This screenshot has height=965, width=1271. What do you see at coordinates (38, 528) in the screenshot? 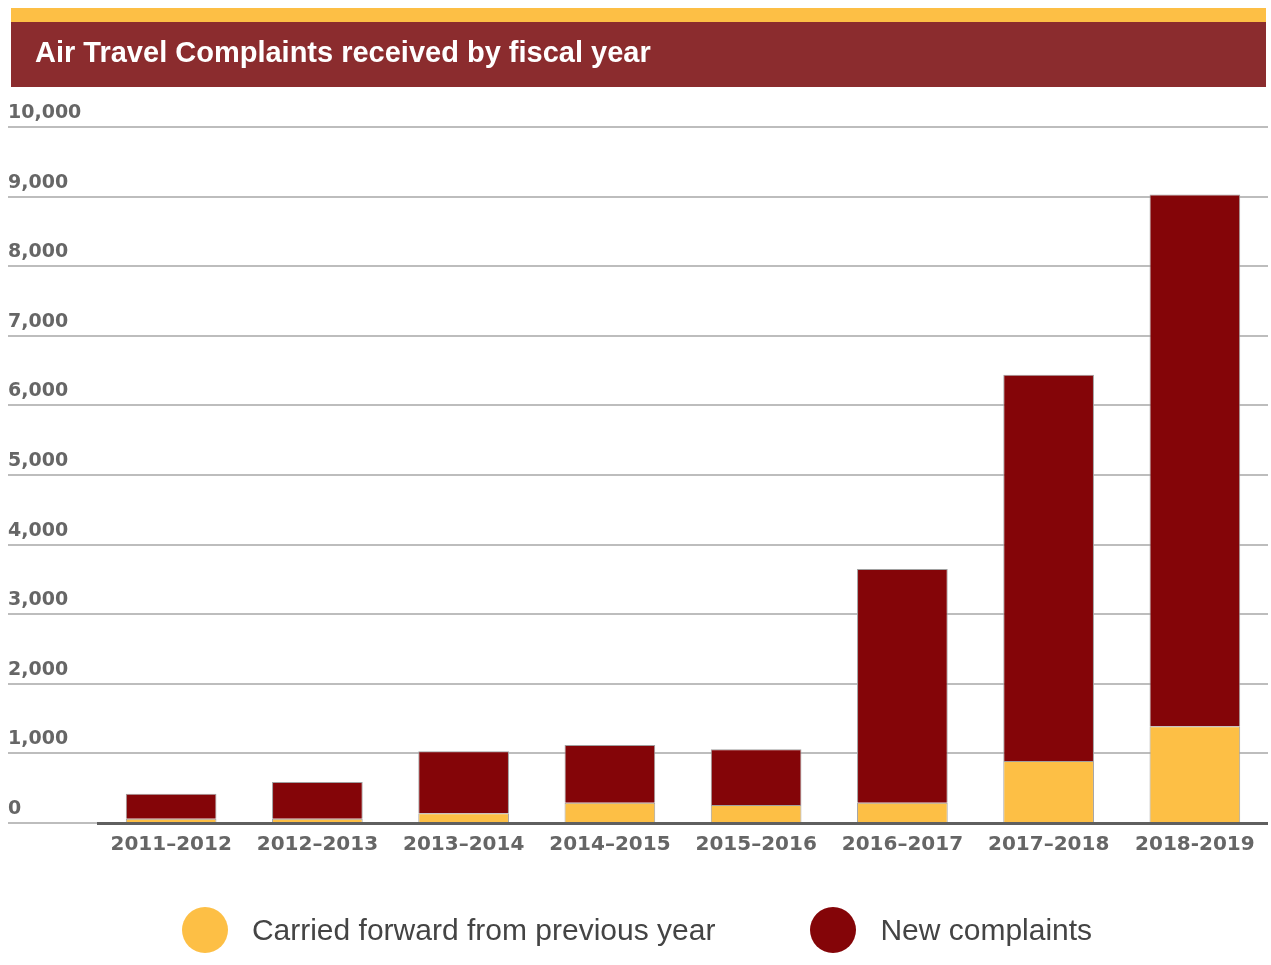
I see `y-tick-label: 4,000` at bounding box center [38, 528].